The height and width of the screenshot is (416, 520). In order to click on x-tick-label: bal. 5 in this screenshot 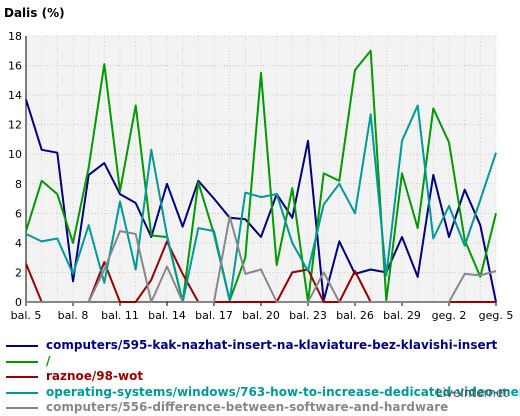, I will do `click(26, 315)`.